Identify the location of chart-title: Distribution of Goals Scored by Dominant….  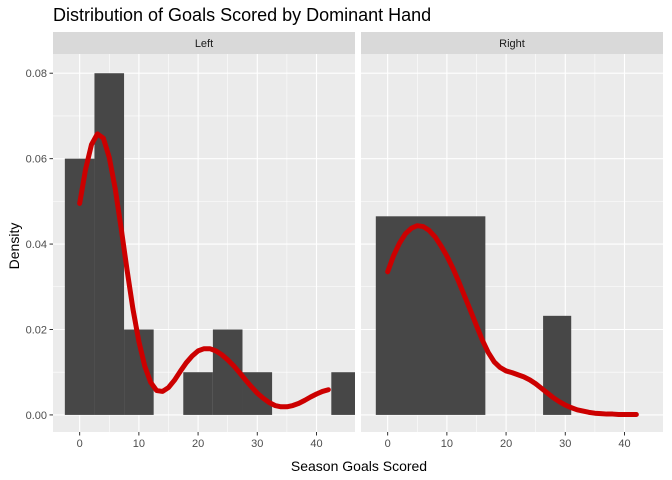
(242, 15).